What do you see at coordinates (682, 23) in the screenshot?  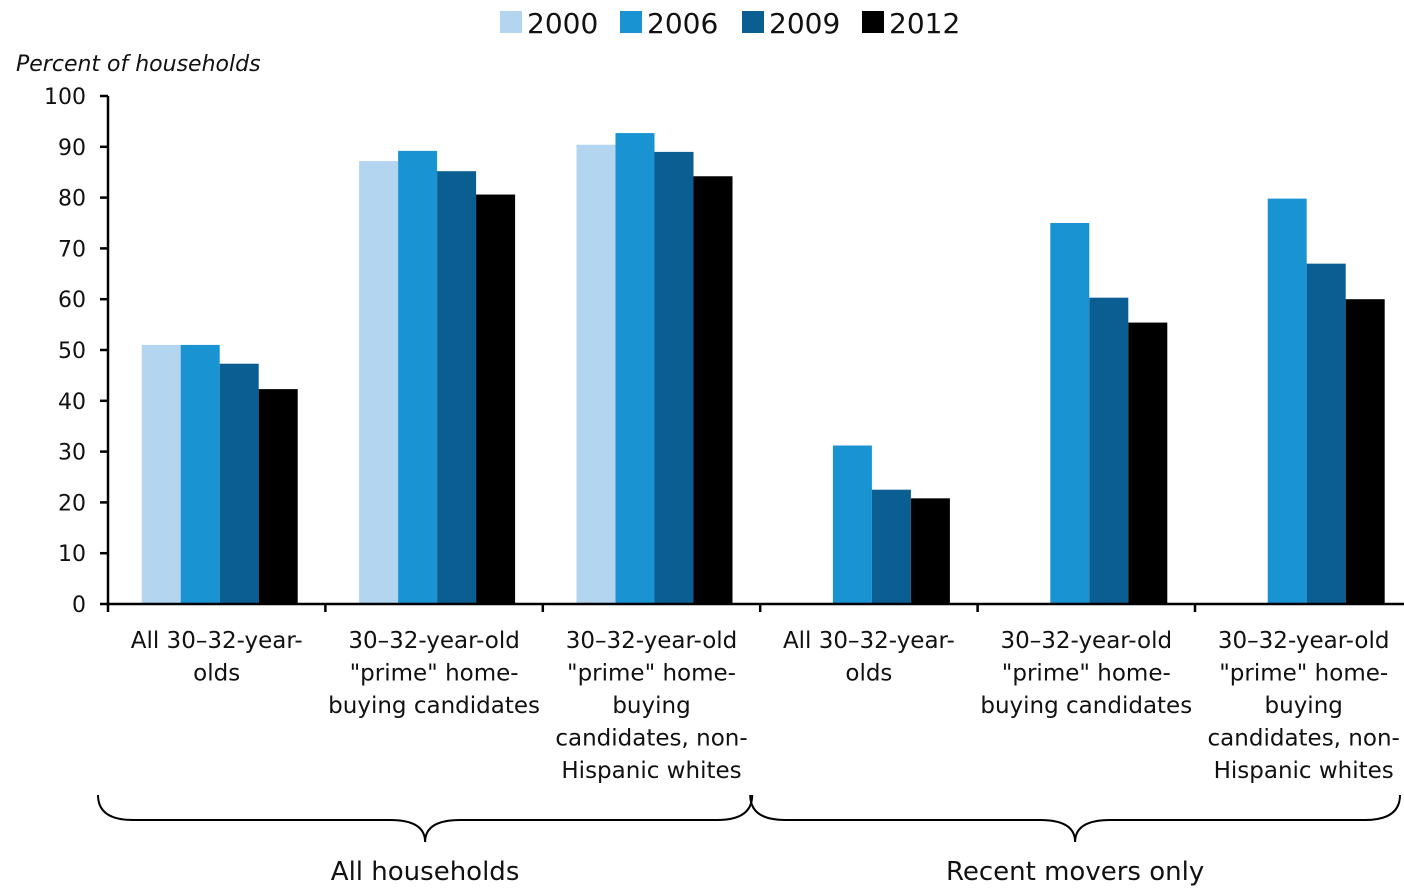 I see `legend-label-2006: 2006` at bounding box center [682, 23].